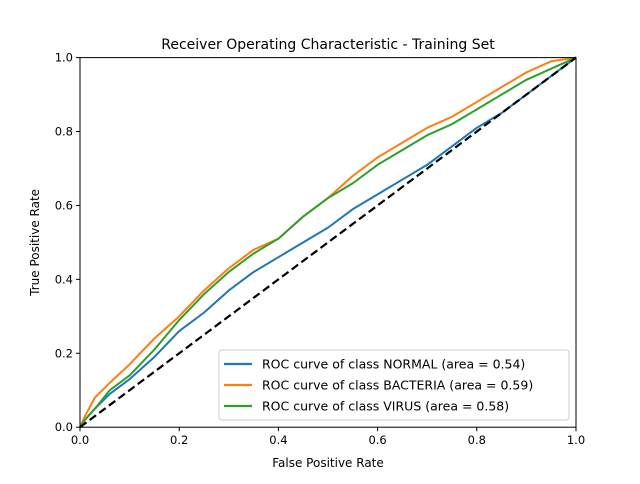  Describe the element at coordinates (477, 440) in the screenshot. I see `x-tick-label: 0.8` at that location.